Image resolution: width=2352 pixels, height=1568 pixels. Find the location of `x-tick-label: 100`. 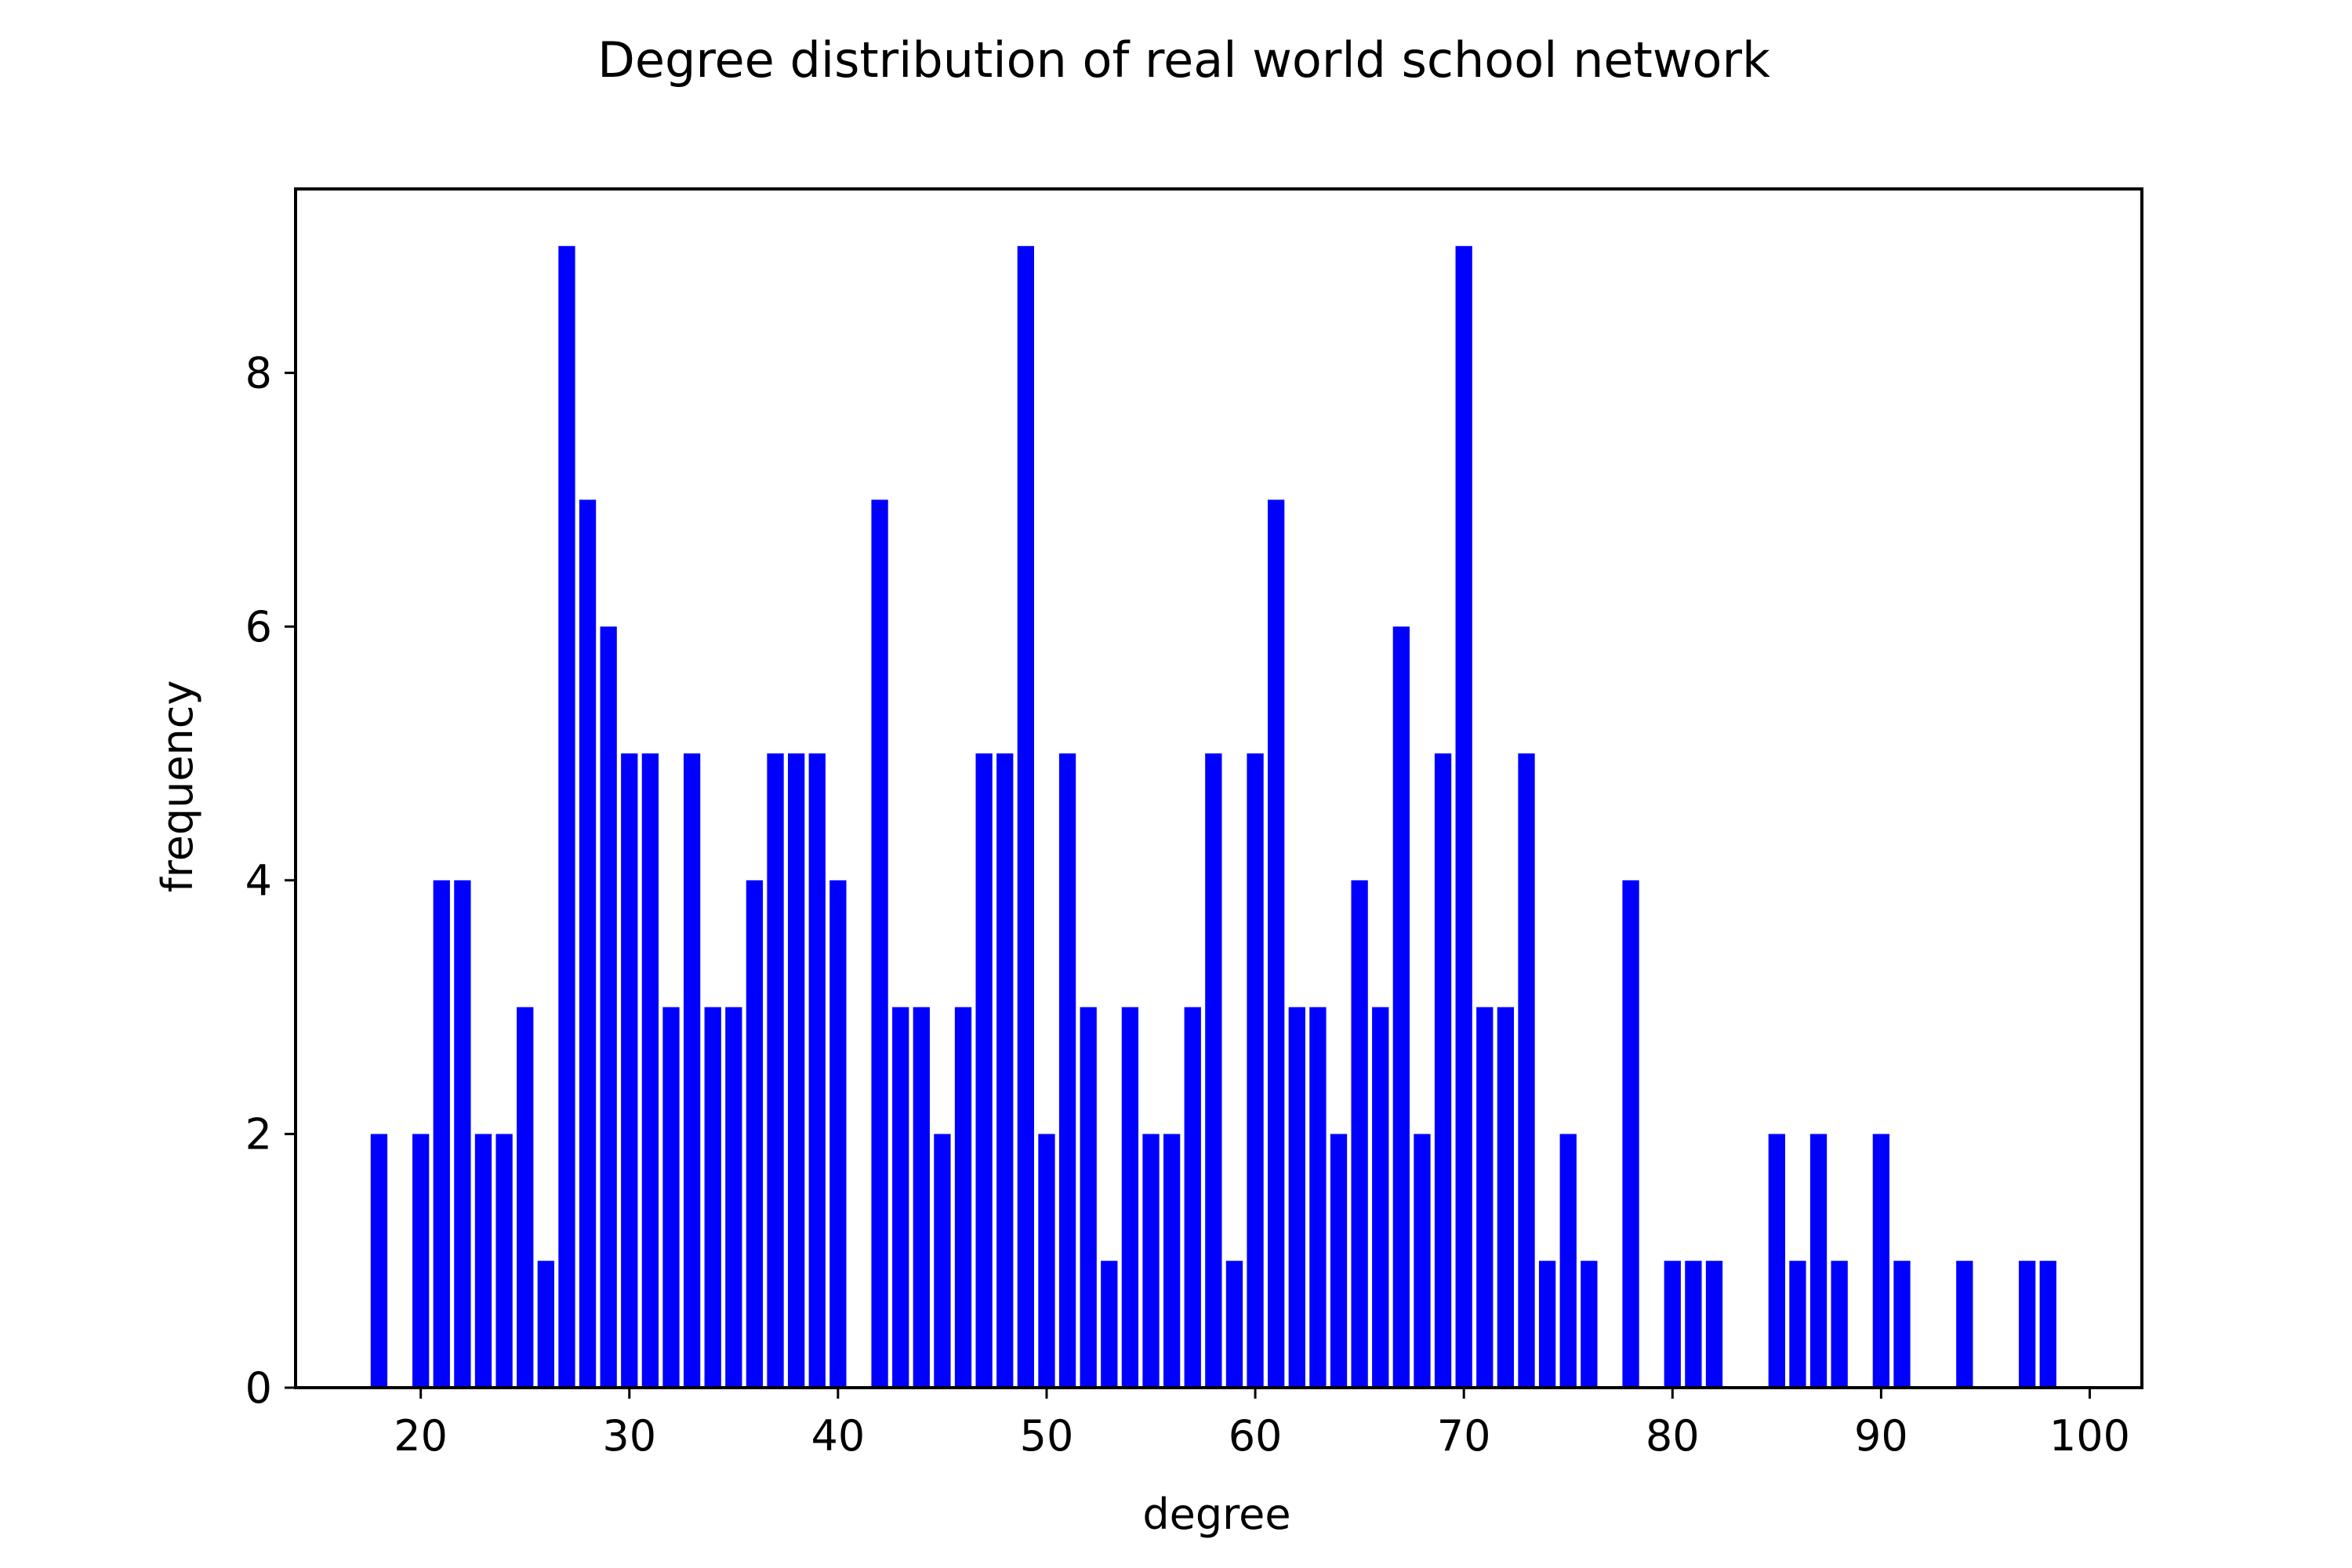

x-tick-label: 100 is located at coordinates (2089, 1436).